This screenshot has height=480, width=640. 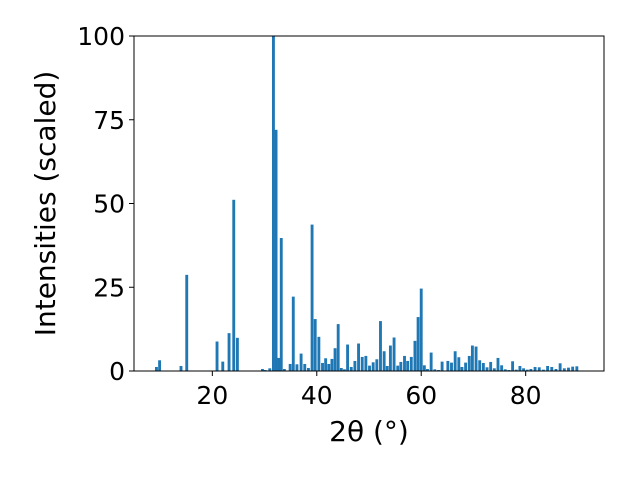 I want to click on x-axis: 20 40 60 80, so click(x=369, y=390).